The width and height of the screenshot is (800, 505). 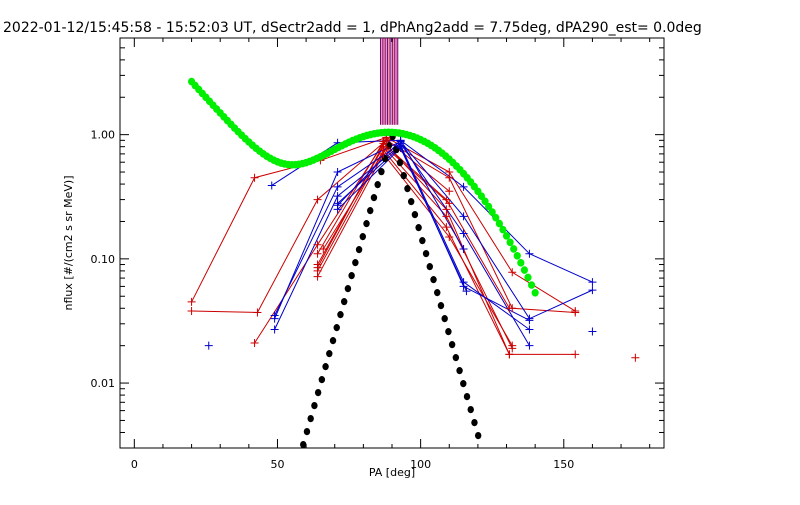 I want to click on y-axis-label: nflux [#/(cm2 s sr MeV)], so click(x=68, y=243).